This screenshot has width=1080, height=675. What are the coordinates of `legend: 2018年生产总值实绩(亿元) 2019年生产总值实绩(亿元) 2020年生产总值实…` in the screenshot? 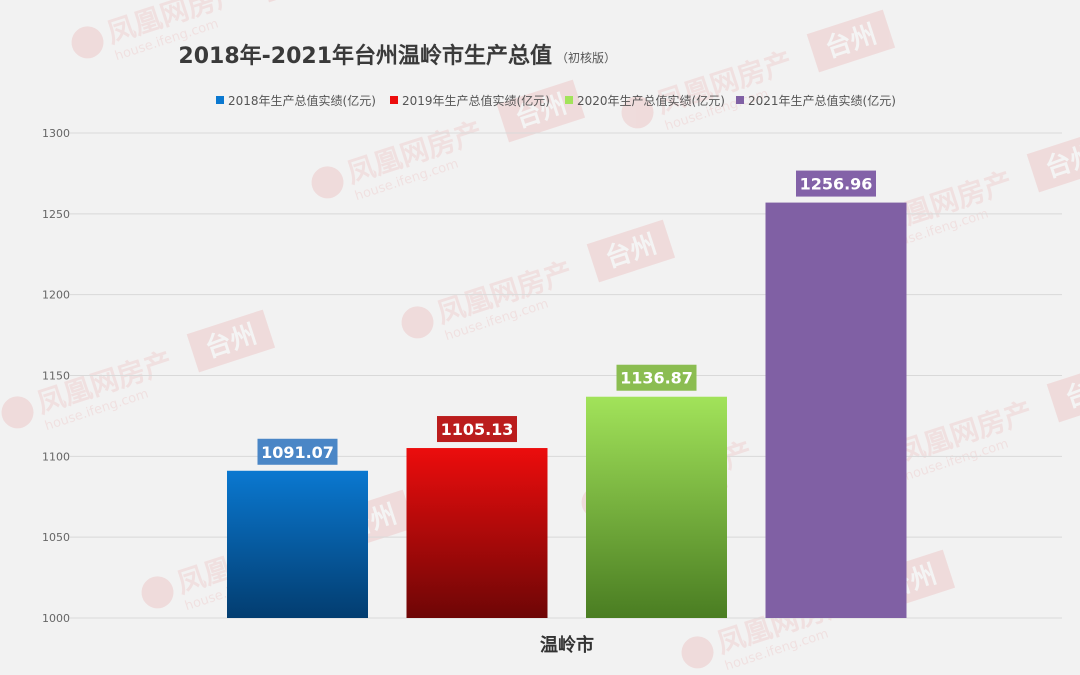 It's located at (556, 100).